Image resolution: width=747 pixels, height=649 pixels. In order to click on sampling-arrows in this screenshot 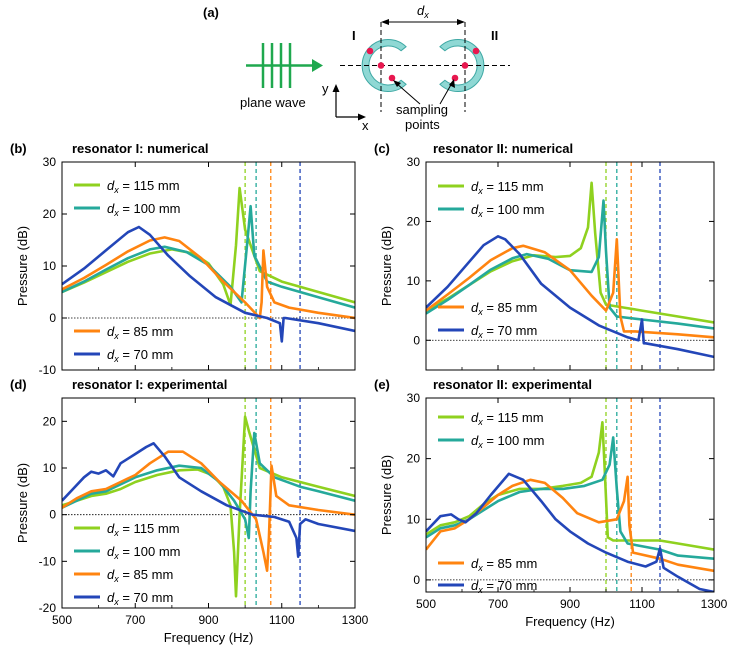, I will do `click(424, 92)`.